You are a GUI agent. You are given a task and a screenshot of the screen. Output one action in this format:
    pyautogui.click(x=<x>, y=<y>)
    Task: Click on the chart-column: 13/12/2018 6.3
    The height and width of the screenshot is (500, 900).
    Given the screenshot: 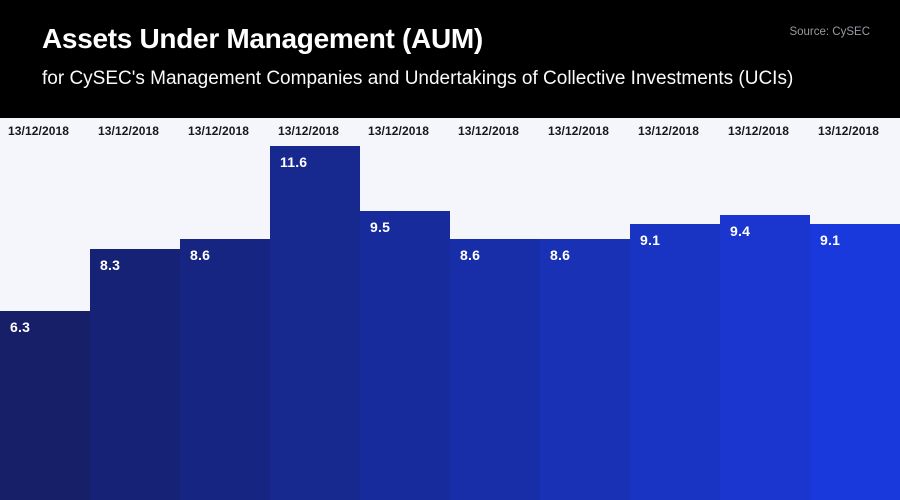 What is the action you would take?
    pyautogui.click(x=45, y=309)
    